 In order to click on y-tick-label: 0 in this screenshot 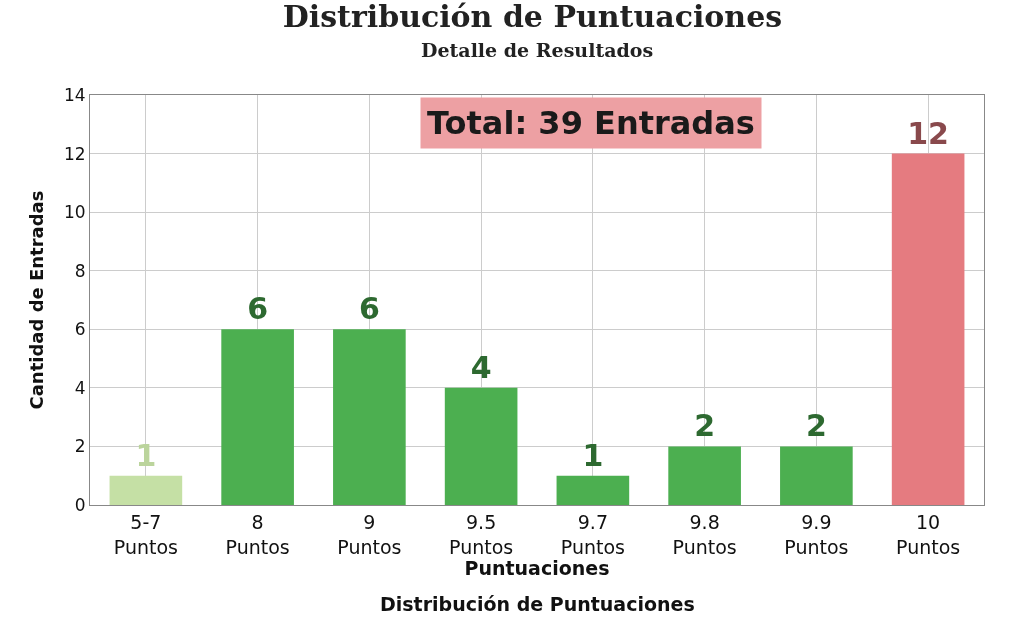, I will do `click(80, 504)`.